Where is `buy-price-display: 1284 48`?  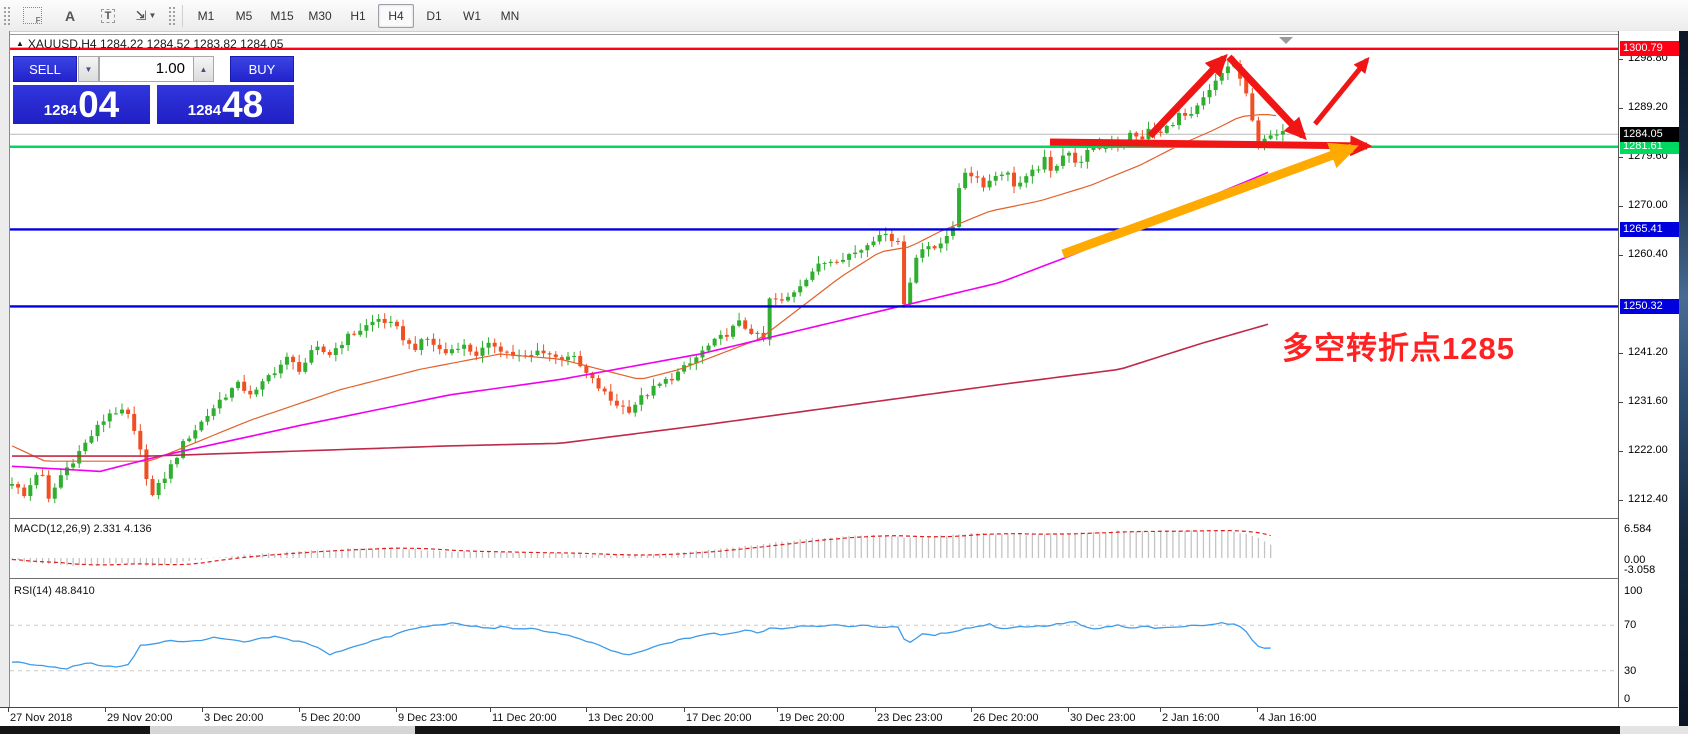
buy-price-display: 1284 48 is located at coordinates (225, 104).